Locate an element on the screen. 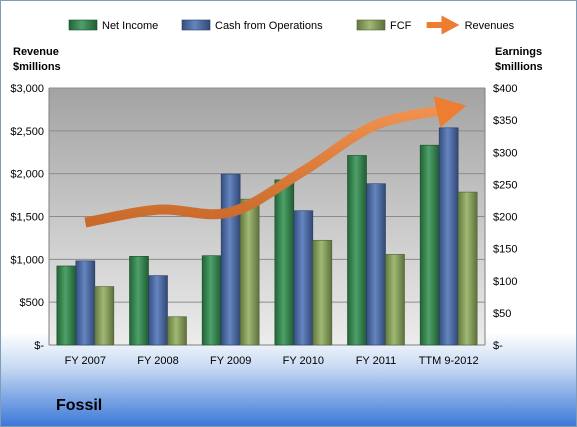 The image size is (577, 427). right-tick-label: $50 is located at coordinates (502, 314).